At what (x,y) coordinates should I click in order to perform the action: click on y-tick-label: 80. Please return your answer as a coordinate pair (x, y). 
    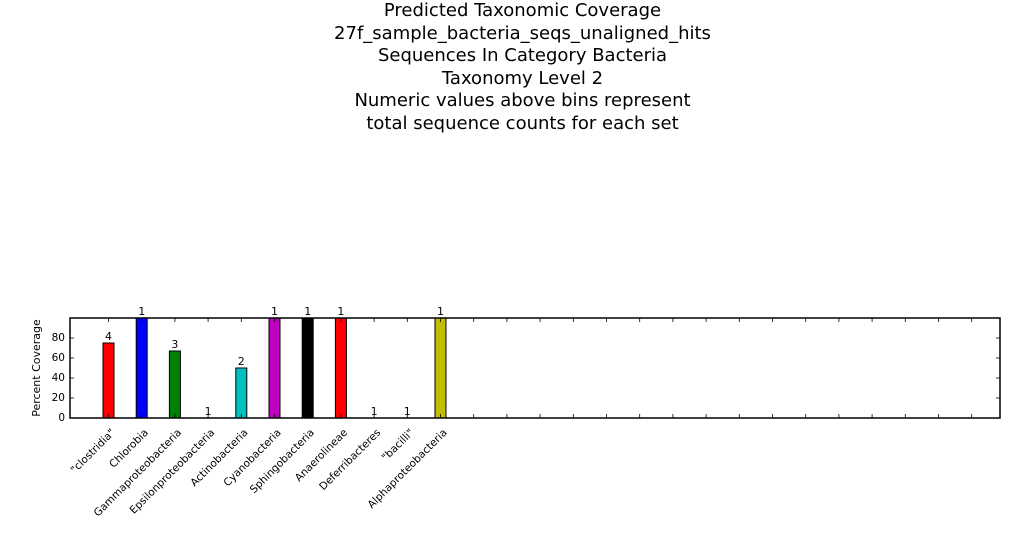
    Looking at the image, I should click on (58, 338).